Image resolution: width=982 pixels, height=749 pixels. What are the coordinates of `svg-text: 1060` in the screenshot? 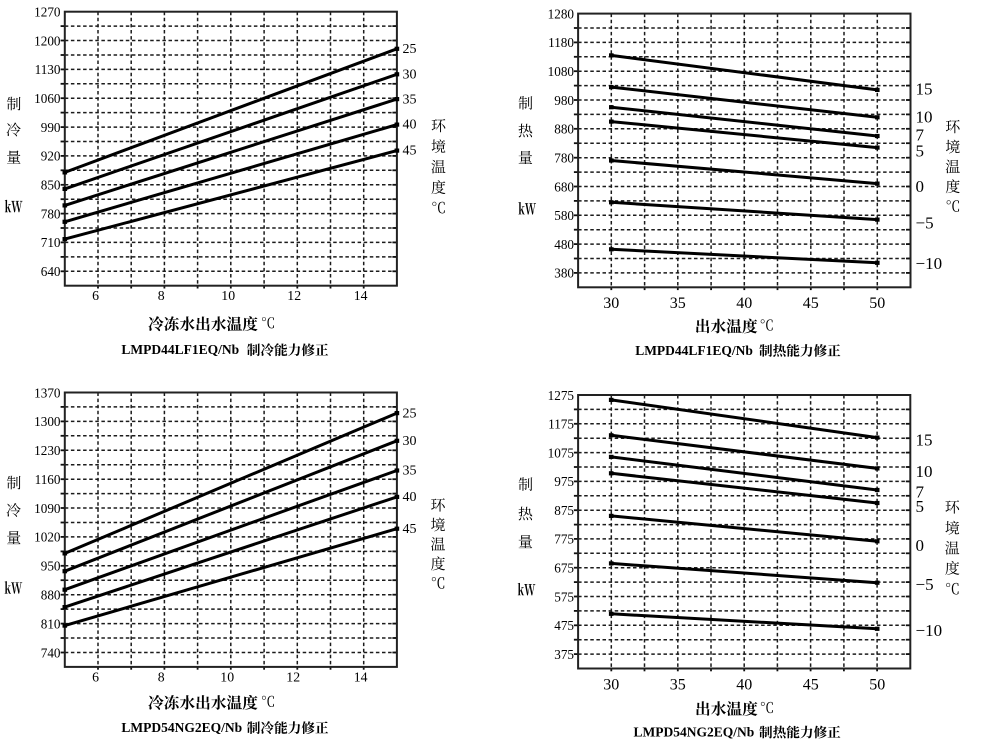 It's located at (47, 98).